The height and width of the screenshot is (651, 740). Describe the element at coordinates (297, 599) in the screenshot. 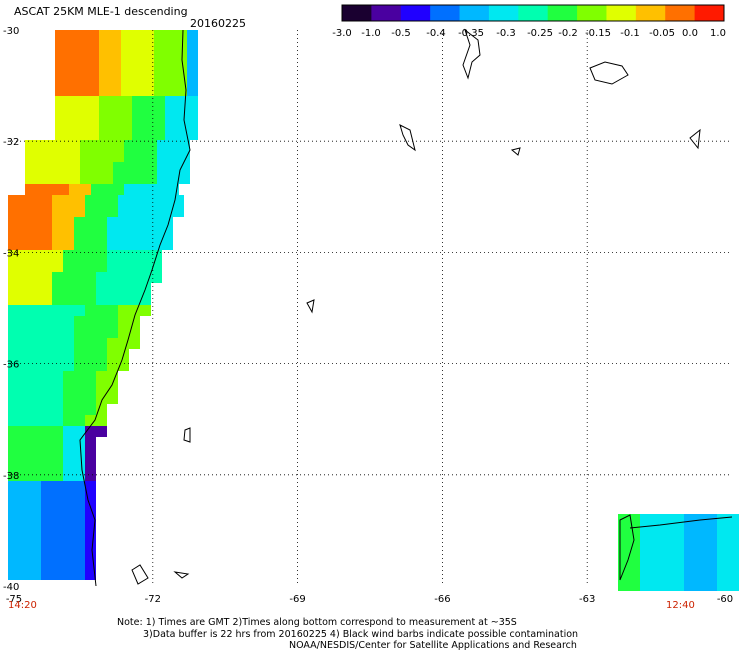

I see `lon-tick-label: -69` at that location.